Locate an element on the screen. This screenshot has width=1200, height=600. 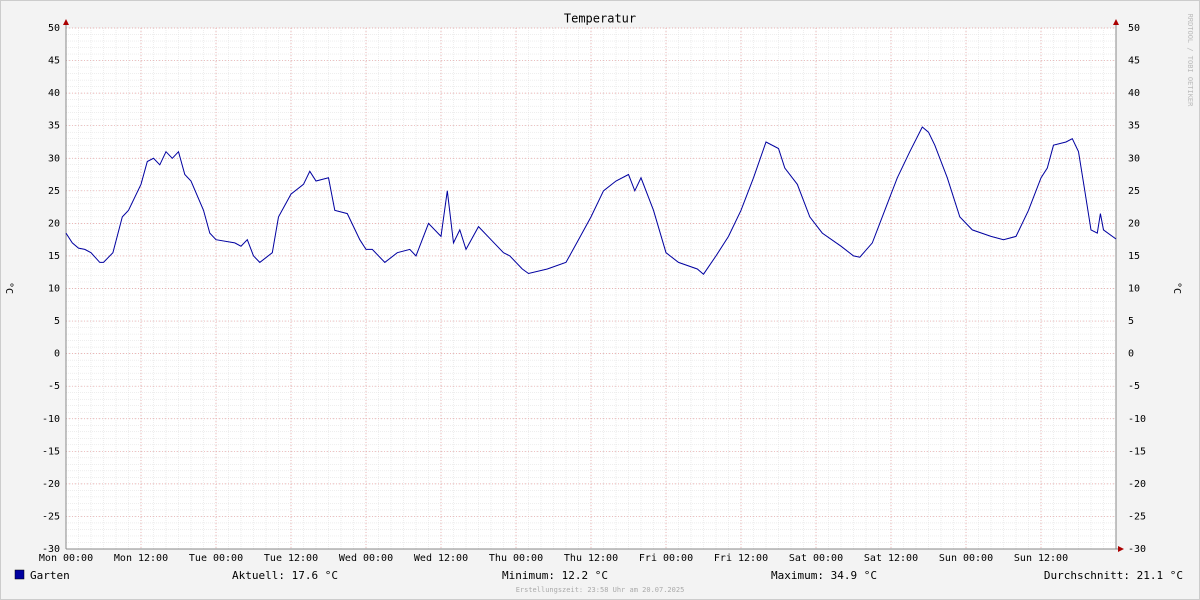
y2-tick-label: -20 is located at coordinates (1137, 484).